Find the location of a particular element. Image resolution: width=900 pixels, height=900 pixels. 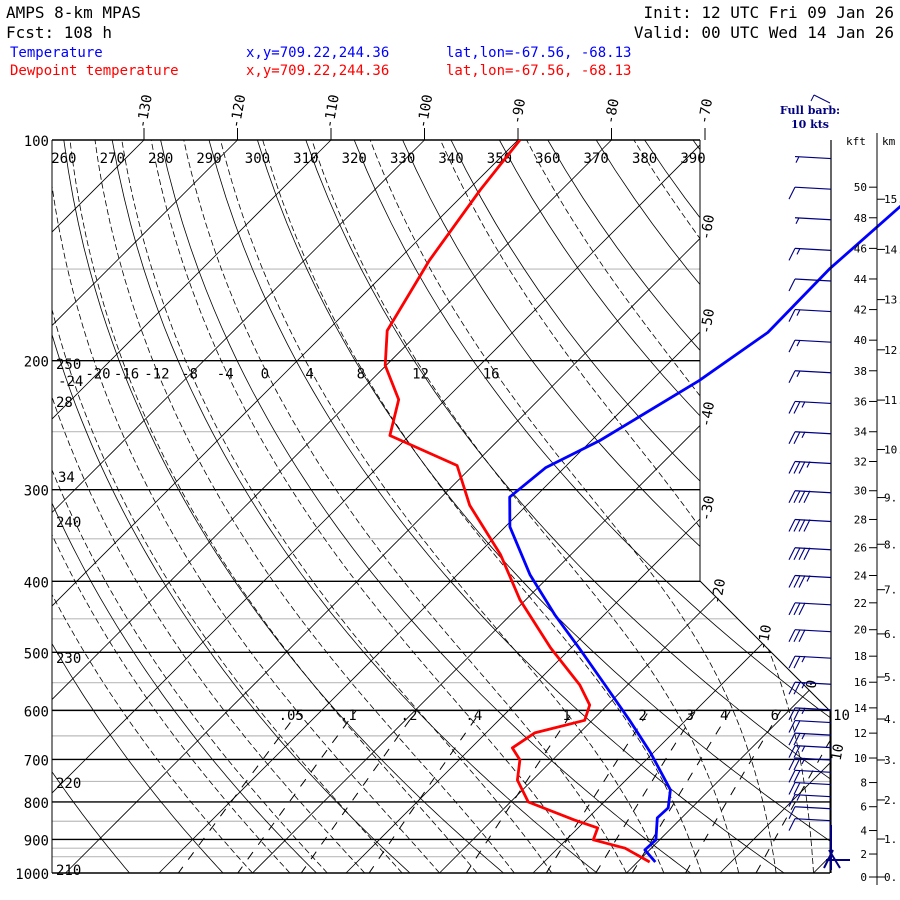

dry-adiabat-label: 300 is located at coordinates (257, 159).